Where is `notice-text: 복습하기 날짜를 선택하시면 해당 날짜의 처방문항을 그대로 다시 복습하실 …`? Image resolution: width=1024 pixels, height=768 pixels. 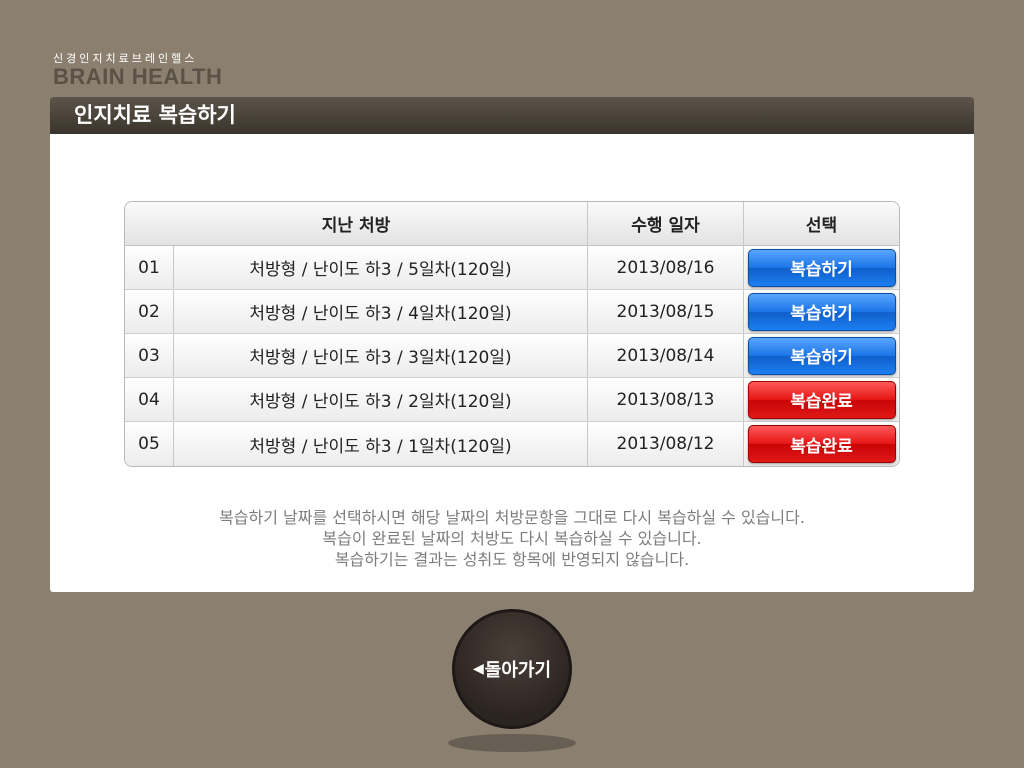
notice-text: 복습하기 날짜를 선택하시면 해당 날짜의 처방문항을 그대로 다시 복습하실 … is located at coordinates (512, 538).